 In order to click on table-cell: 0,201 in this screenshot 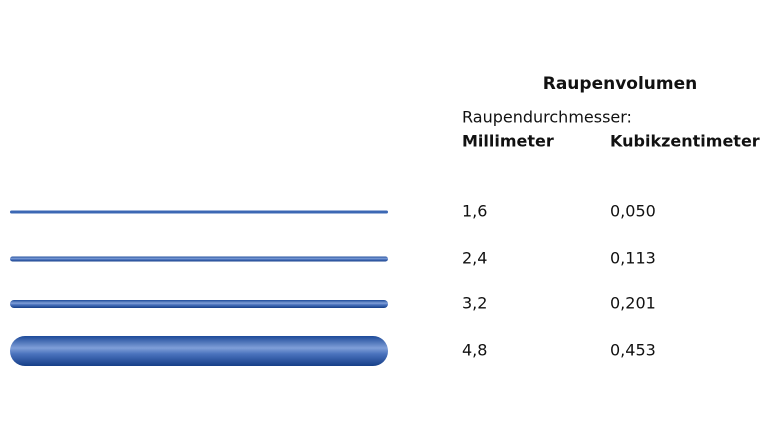, I will do `click(633, 303)`.